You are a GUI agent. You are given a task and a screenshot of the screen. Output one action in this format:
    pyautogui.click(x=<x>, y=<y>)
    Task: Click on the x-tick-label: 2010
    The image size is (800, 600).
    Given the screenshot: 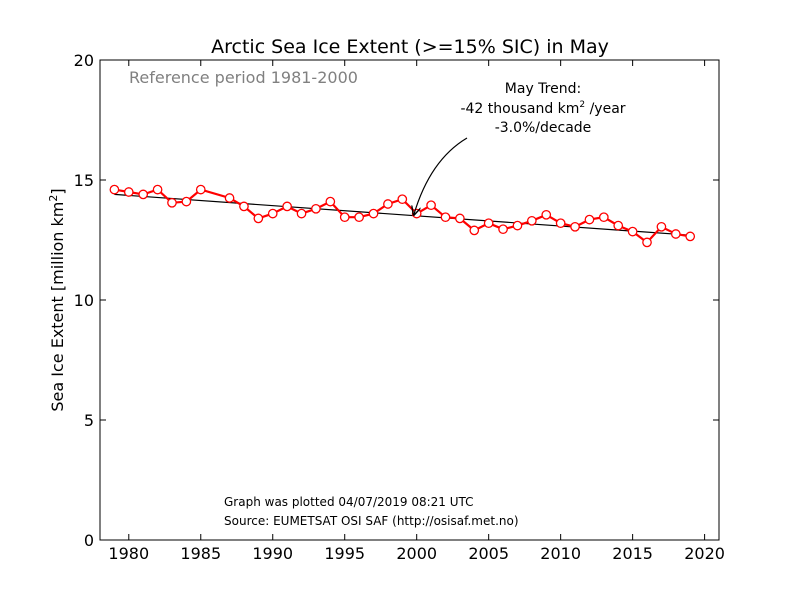 What is the action you would take?
    pyautogui.click(x=560, y=553)
    